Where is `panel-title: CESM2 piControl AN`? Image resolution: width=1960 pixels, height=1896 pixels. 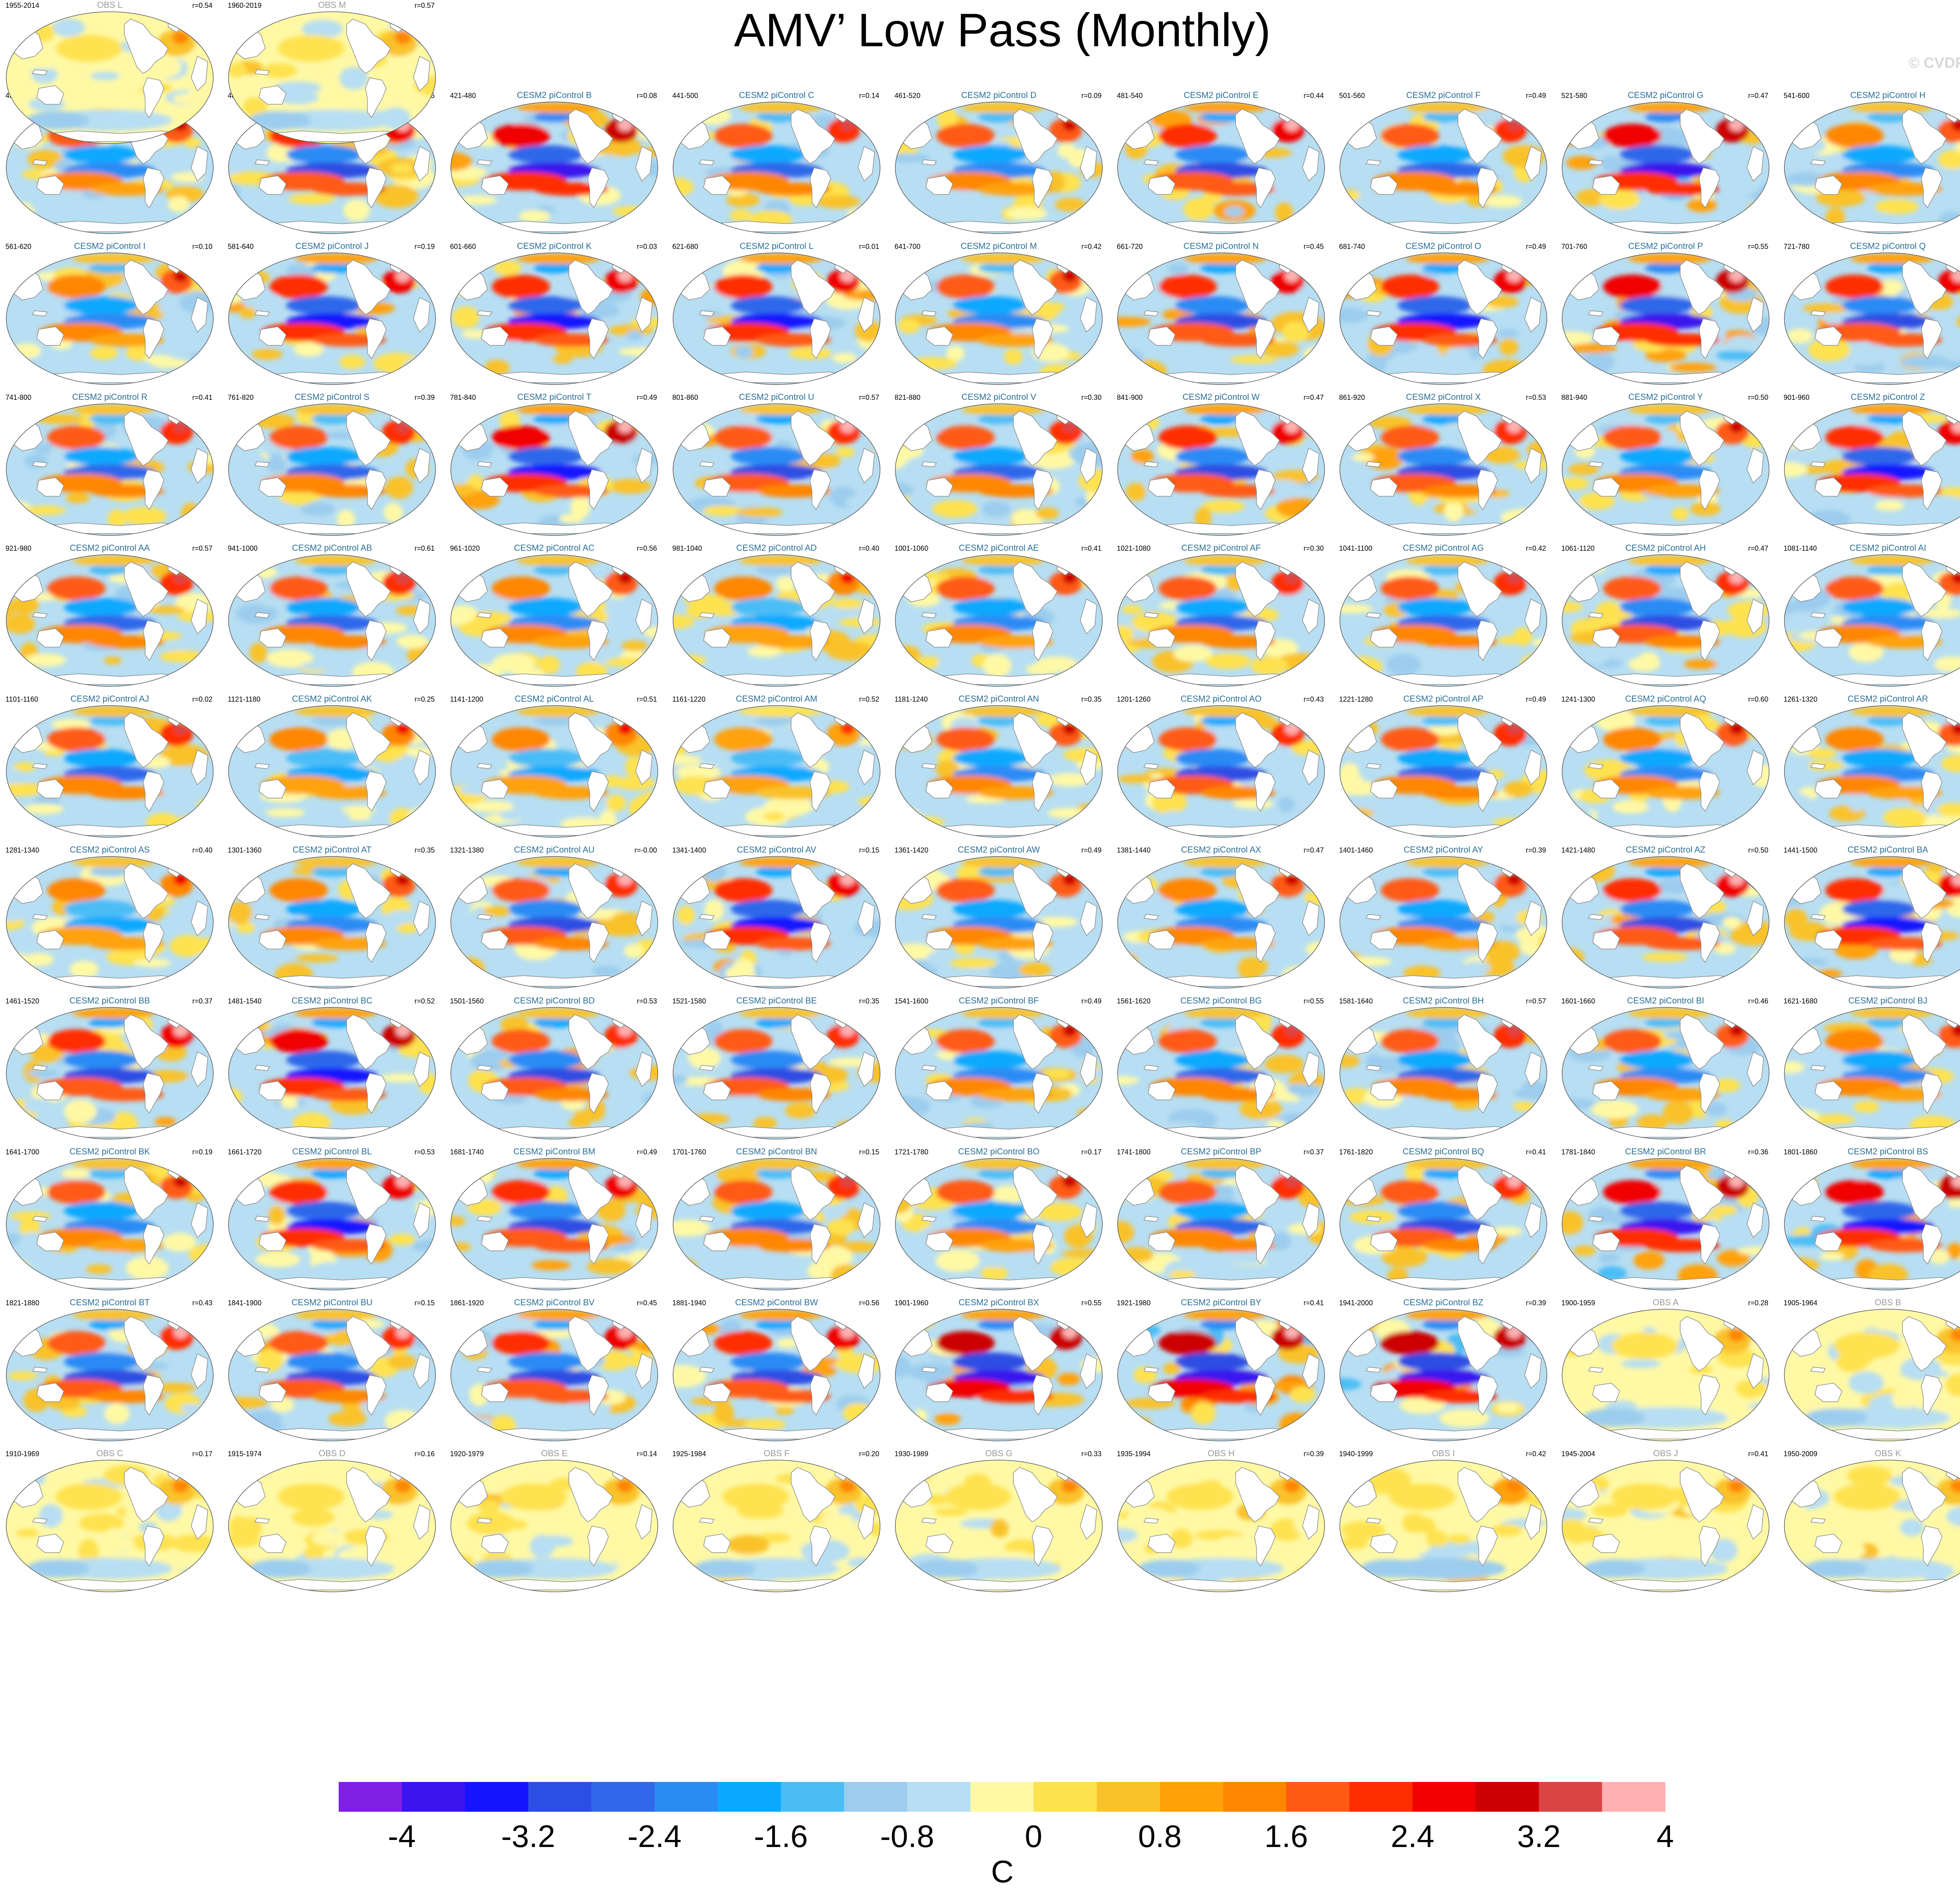
panel-title: CESM2 piControl AN is located at coordinates (998, 699).